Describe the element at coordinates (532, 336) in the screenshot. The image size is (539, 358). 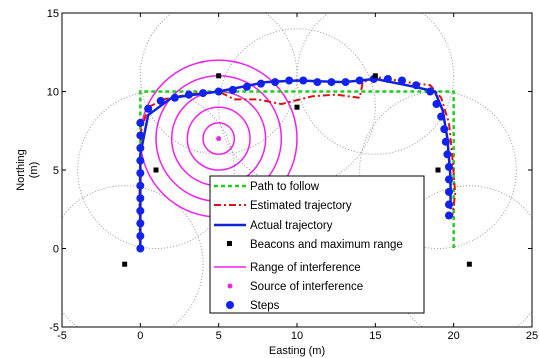
I see `x-tick-label-6: 25` at that location.